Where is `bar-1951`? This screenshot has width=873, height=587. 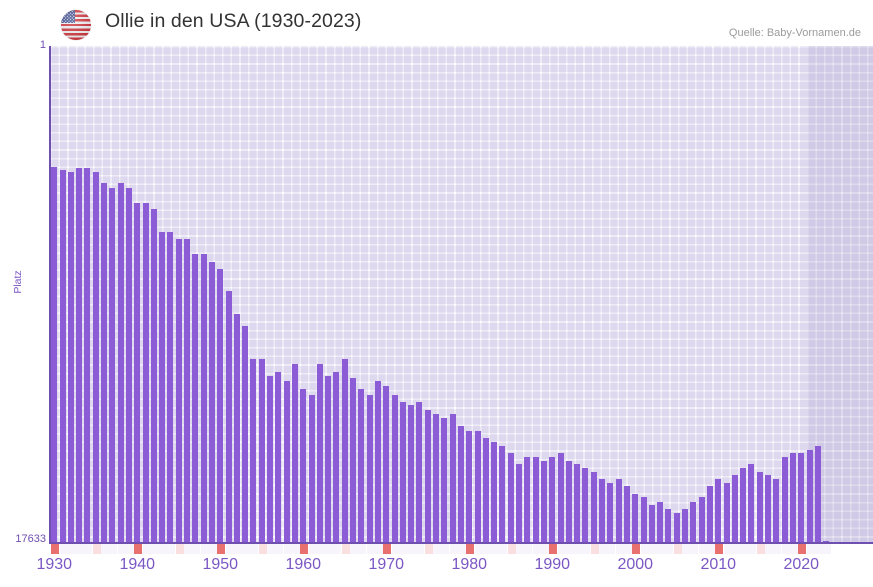 bar-1951 is located at coordinates (228, 417).